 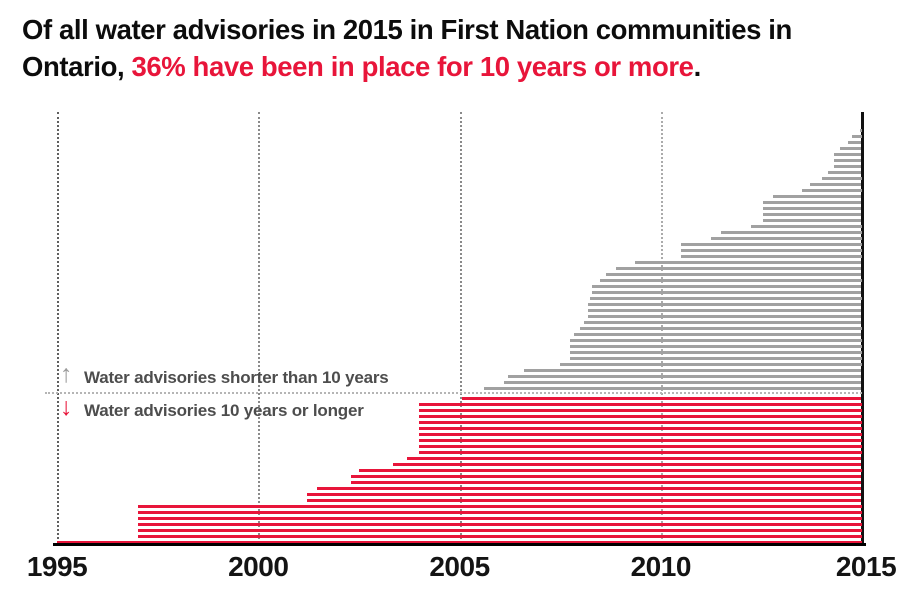 What do you see at coordinates (460, 327) in the screenshot?
I see `gridline-2005-dotted` at bounding box center [460, 327].